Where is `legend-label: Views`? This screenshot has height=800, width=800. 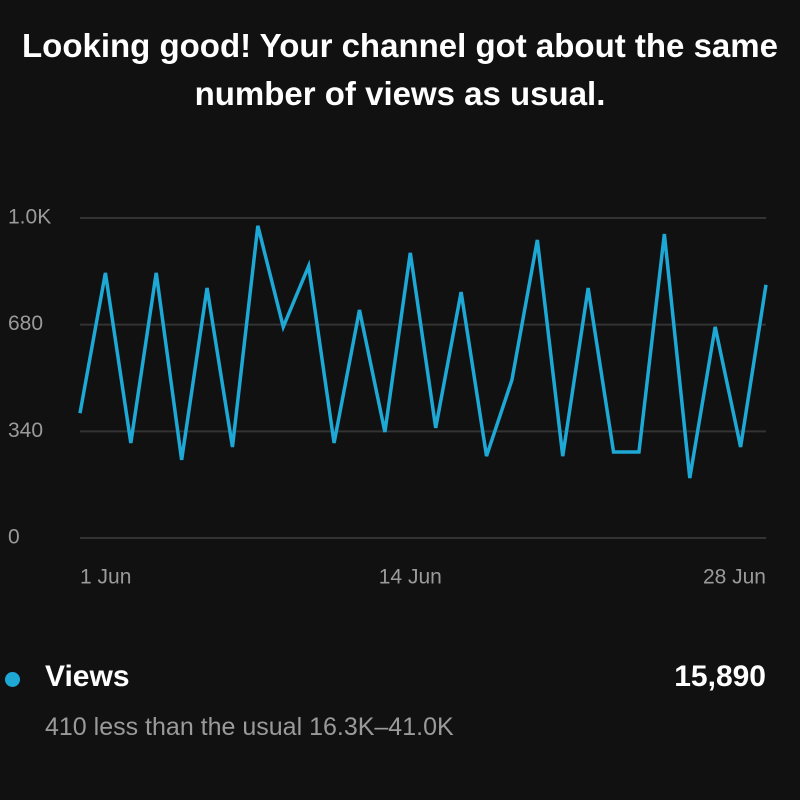
legend-label: Views is located at coordinates (87, 676).